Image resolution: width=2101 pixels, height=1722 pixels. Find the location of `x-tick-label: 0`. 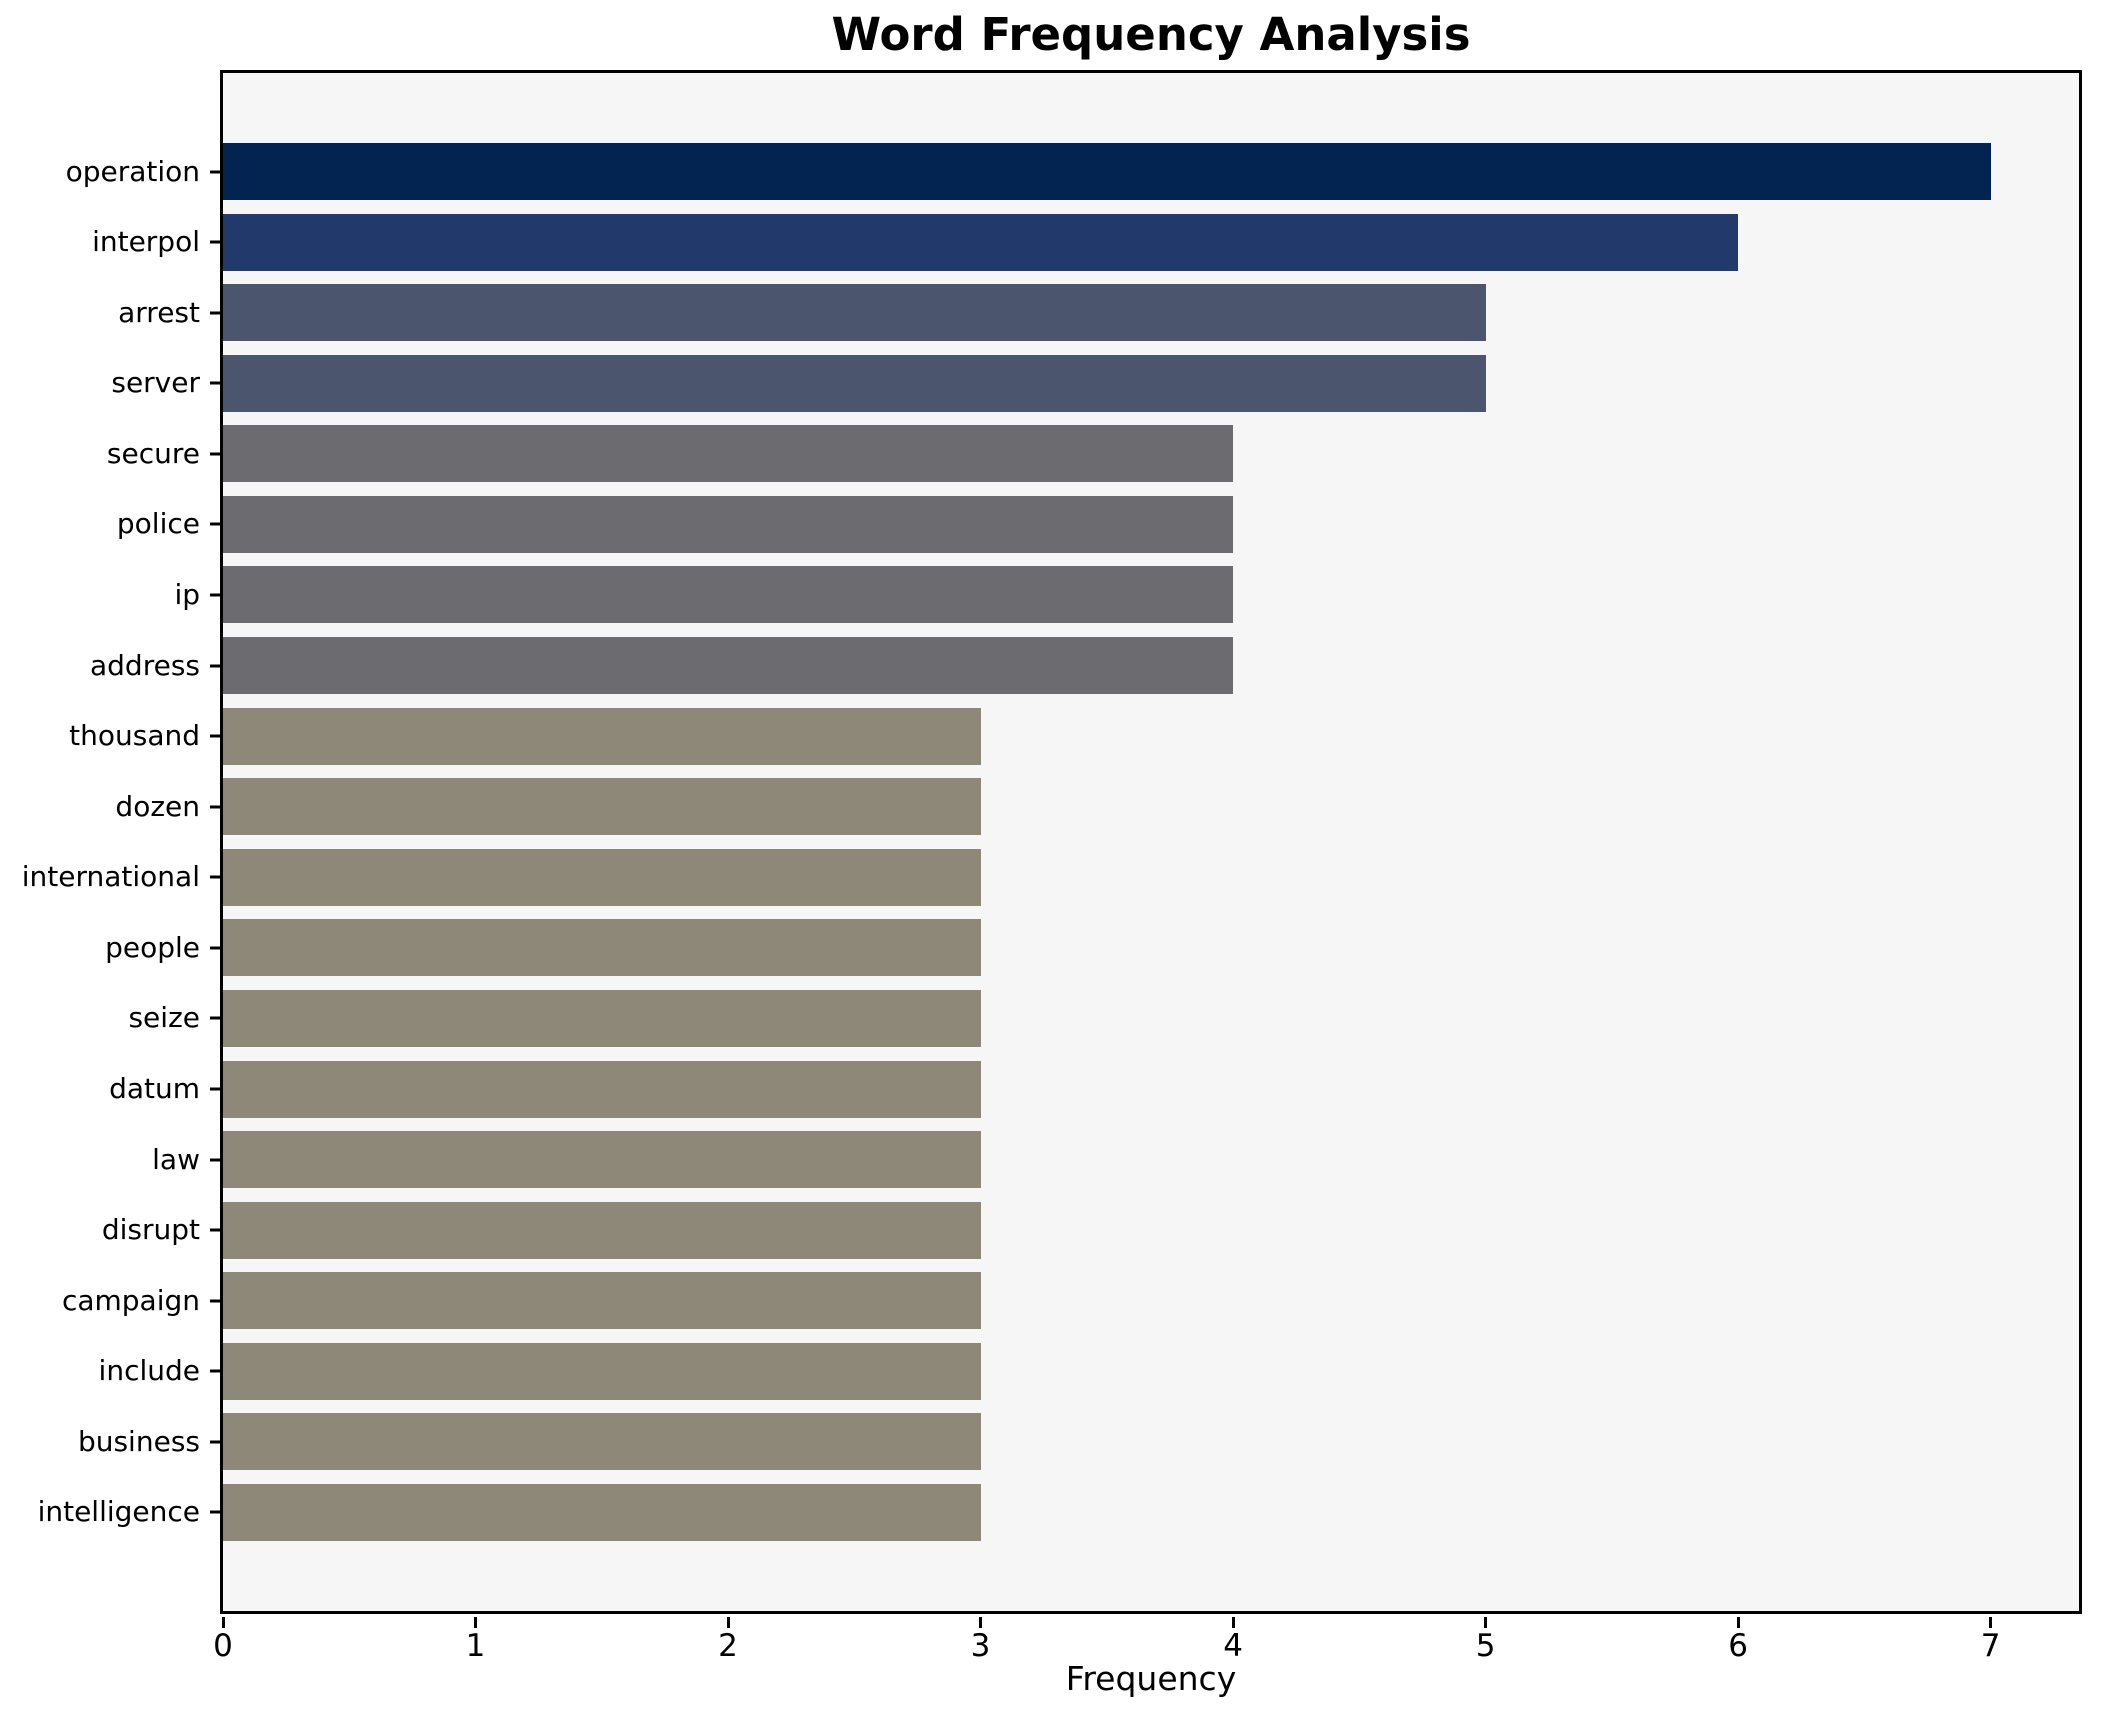

x-tick-label: 0 is located at coordinates (223, 1646).